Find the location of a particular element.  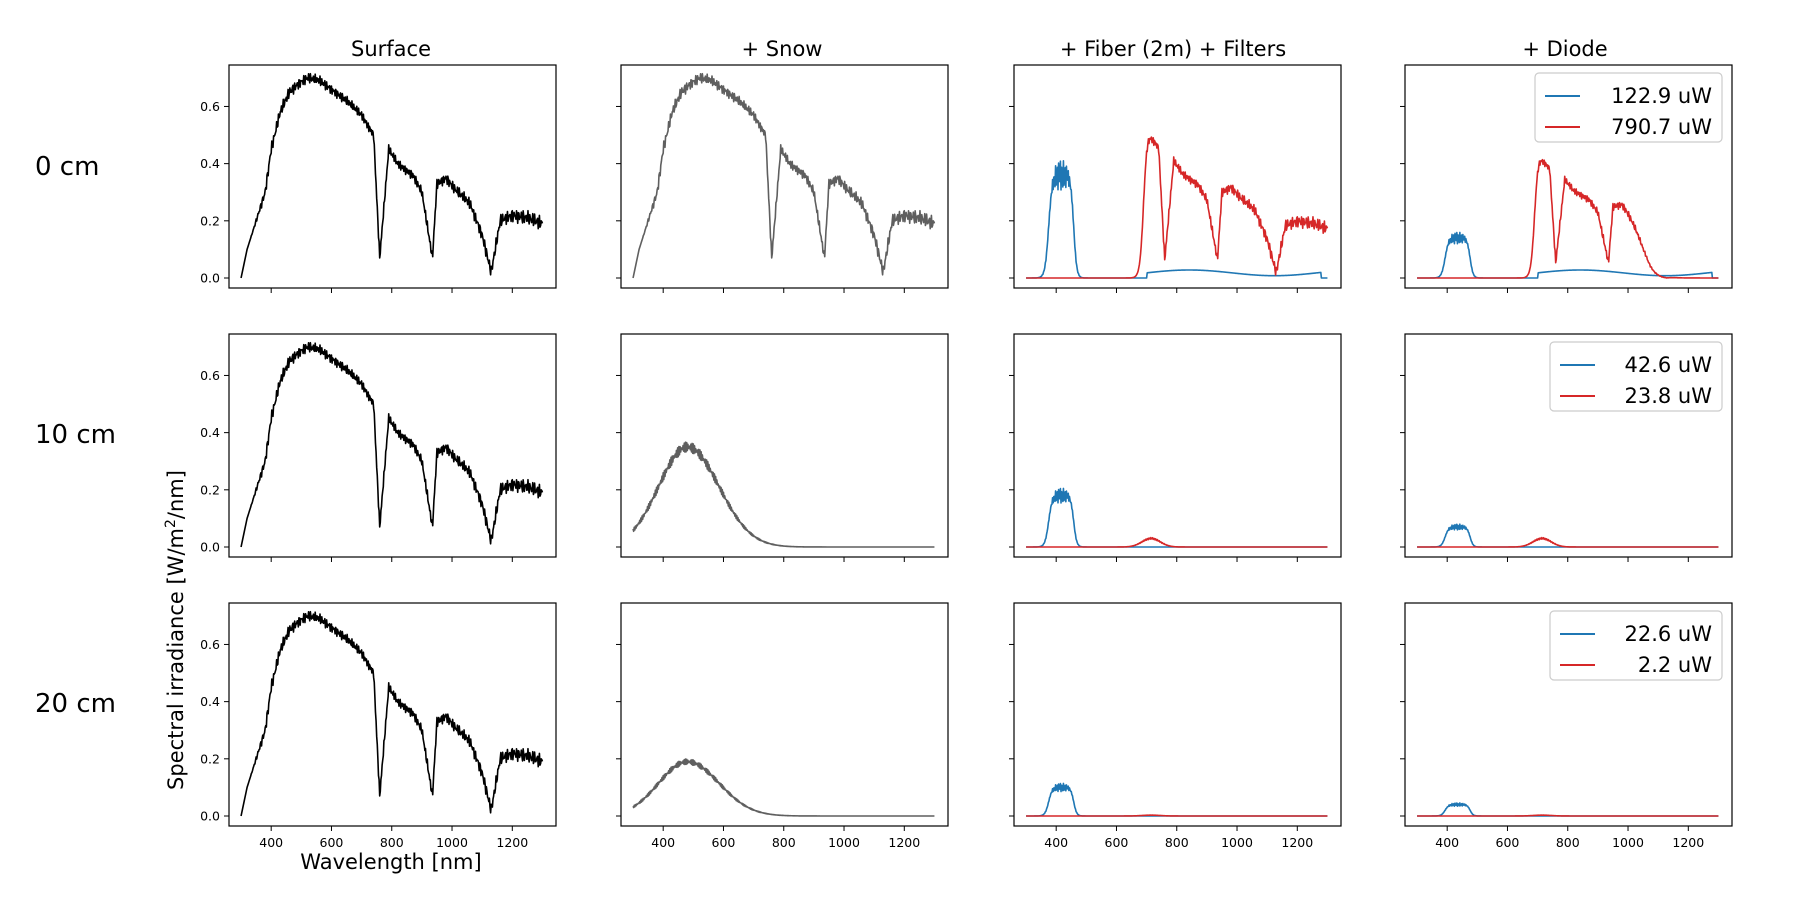

row-label-20cm: 20 cm is located at coordinates (75, 704).